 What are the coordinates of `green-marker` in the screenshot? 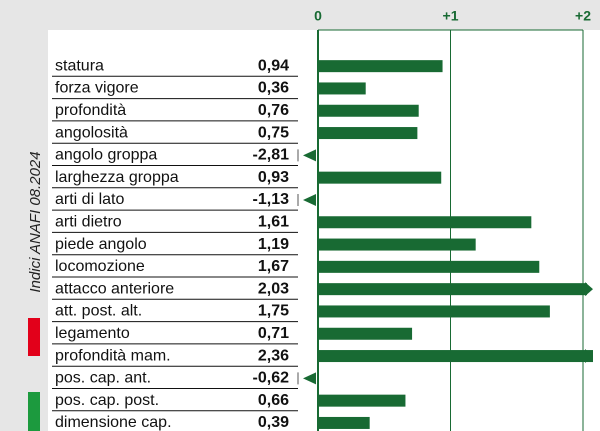 It's located at (34, 411).